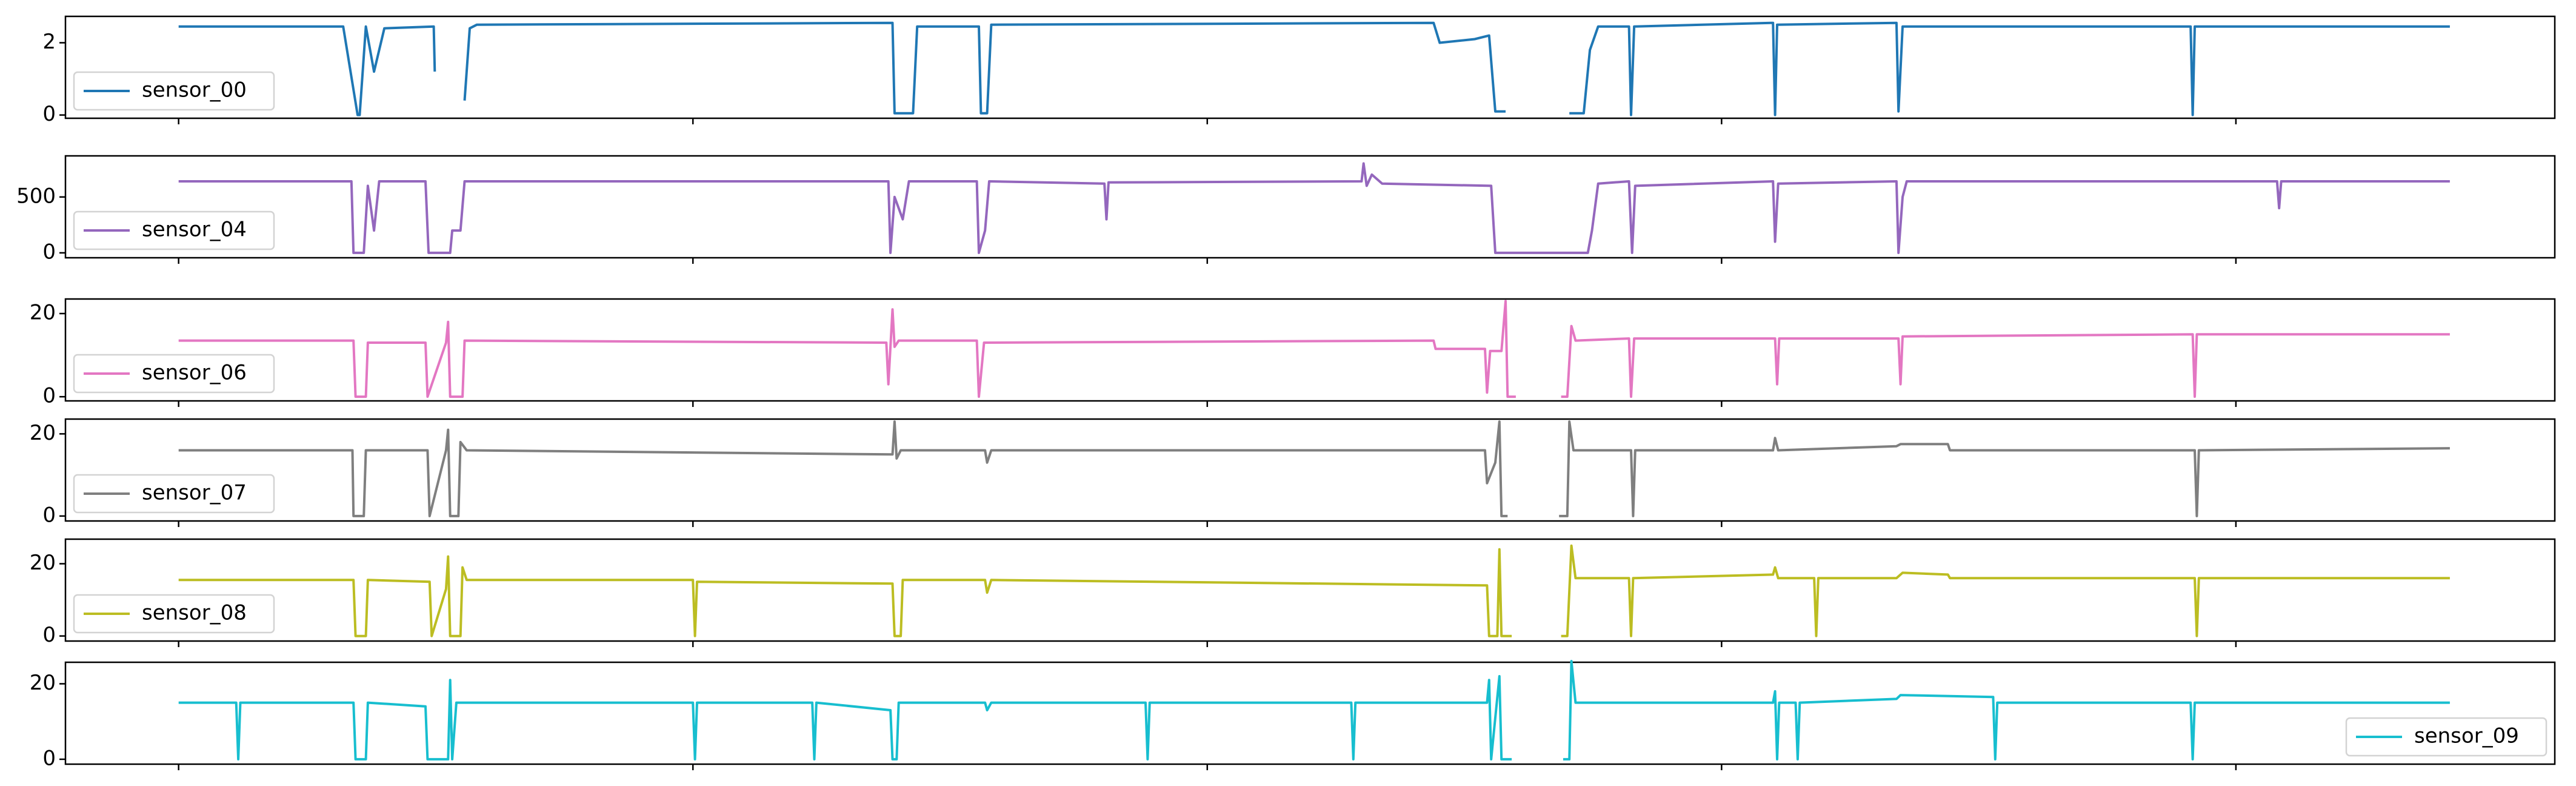  I want to click on y-tick-label: 500, so click(36, 196).